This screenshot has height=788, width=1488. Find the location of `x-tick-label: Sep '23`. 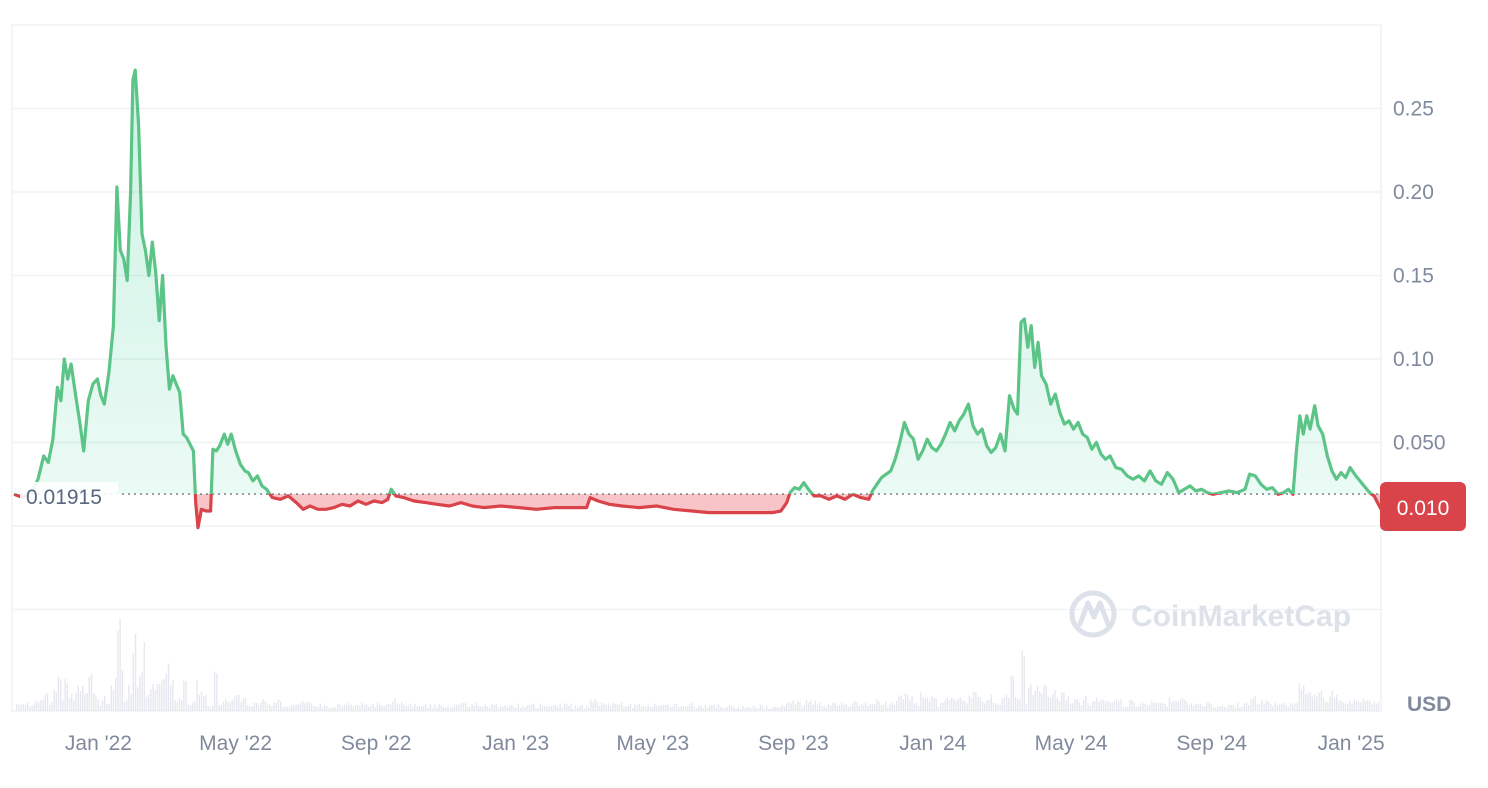

x-tick-label: Sep '23 is located at coordinates (793, 743).